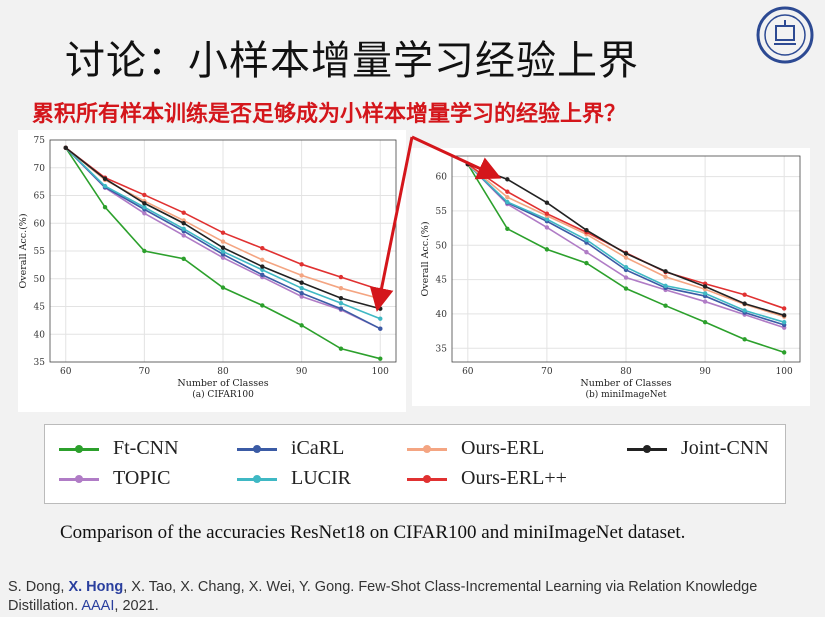 This screenshot has height=617, width=825. I want to click on y-tick-label: 70, so click(40, 169).